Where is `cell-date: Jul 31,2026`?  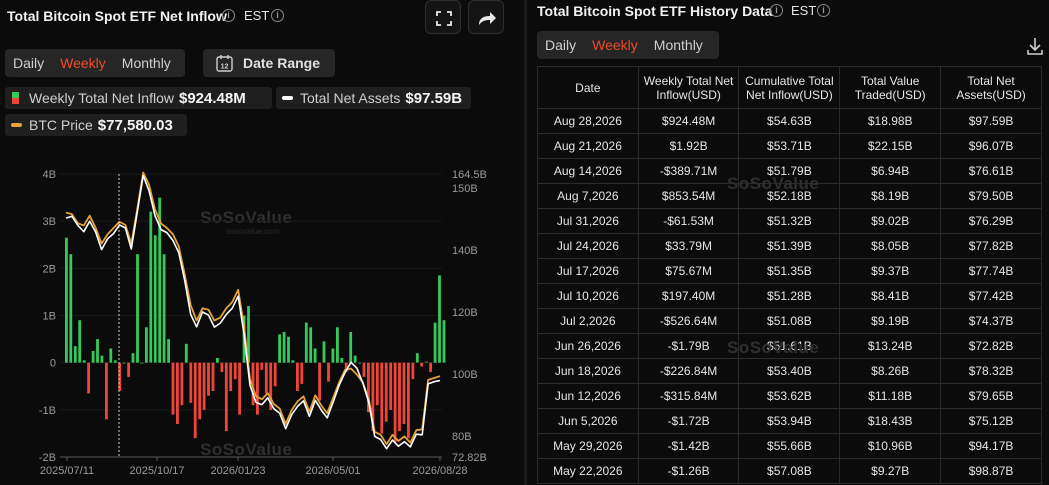
cell-date: Jul 31,2026 is located at coordinates (588, 221).